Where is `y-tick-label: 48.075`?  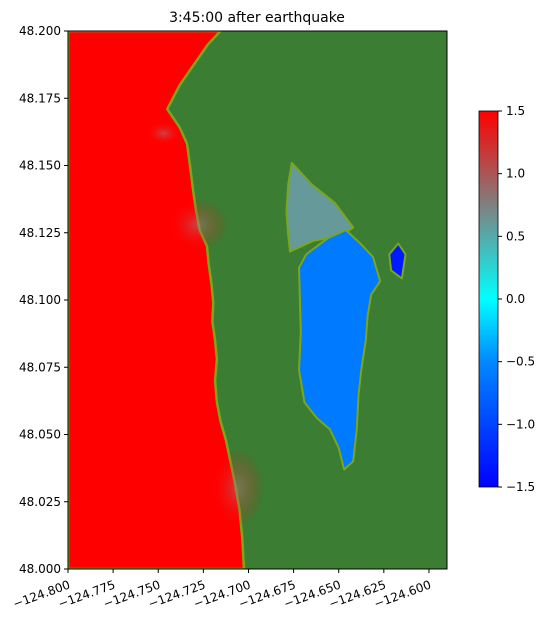 y-tick-label: 48.075 is located at coordinates (40, 367).